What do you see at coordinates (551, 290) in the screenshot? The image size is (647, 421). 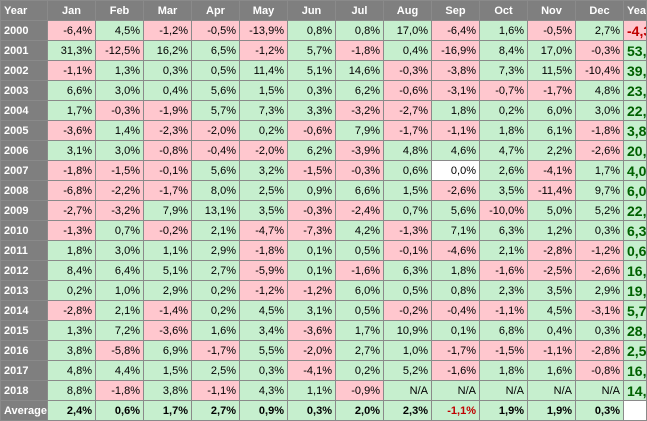 I see `month-cell: 3,5%` at bounding box center [551, 290].